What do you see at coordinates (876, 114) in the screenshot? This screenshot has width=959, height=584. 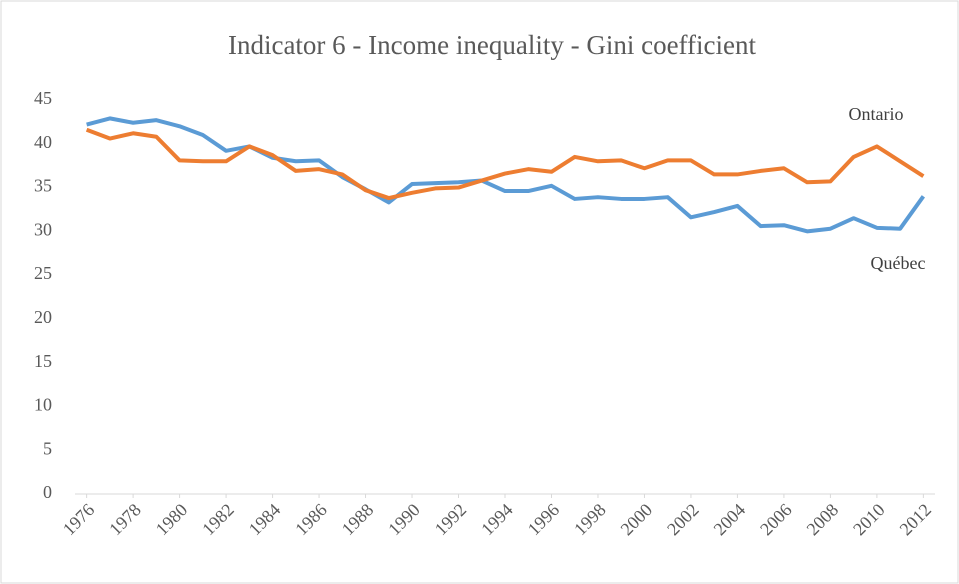 I see `series-label: Ontario` at bounding box center [876, 114].